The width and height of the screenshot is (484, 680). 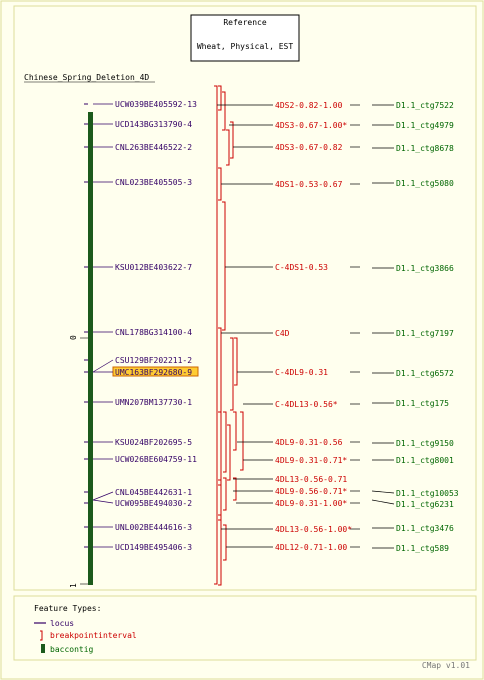 I want to click on locus-label: UCW026BE604759-11, so click(x=156, y=459).